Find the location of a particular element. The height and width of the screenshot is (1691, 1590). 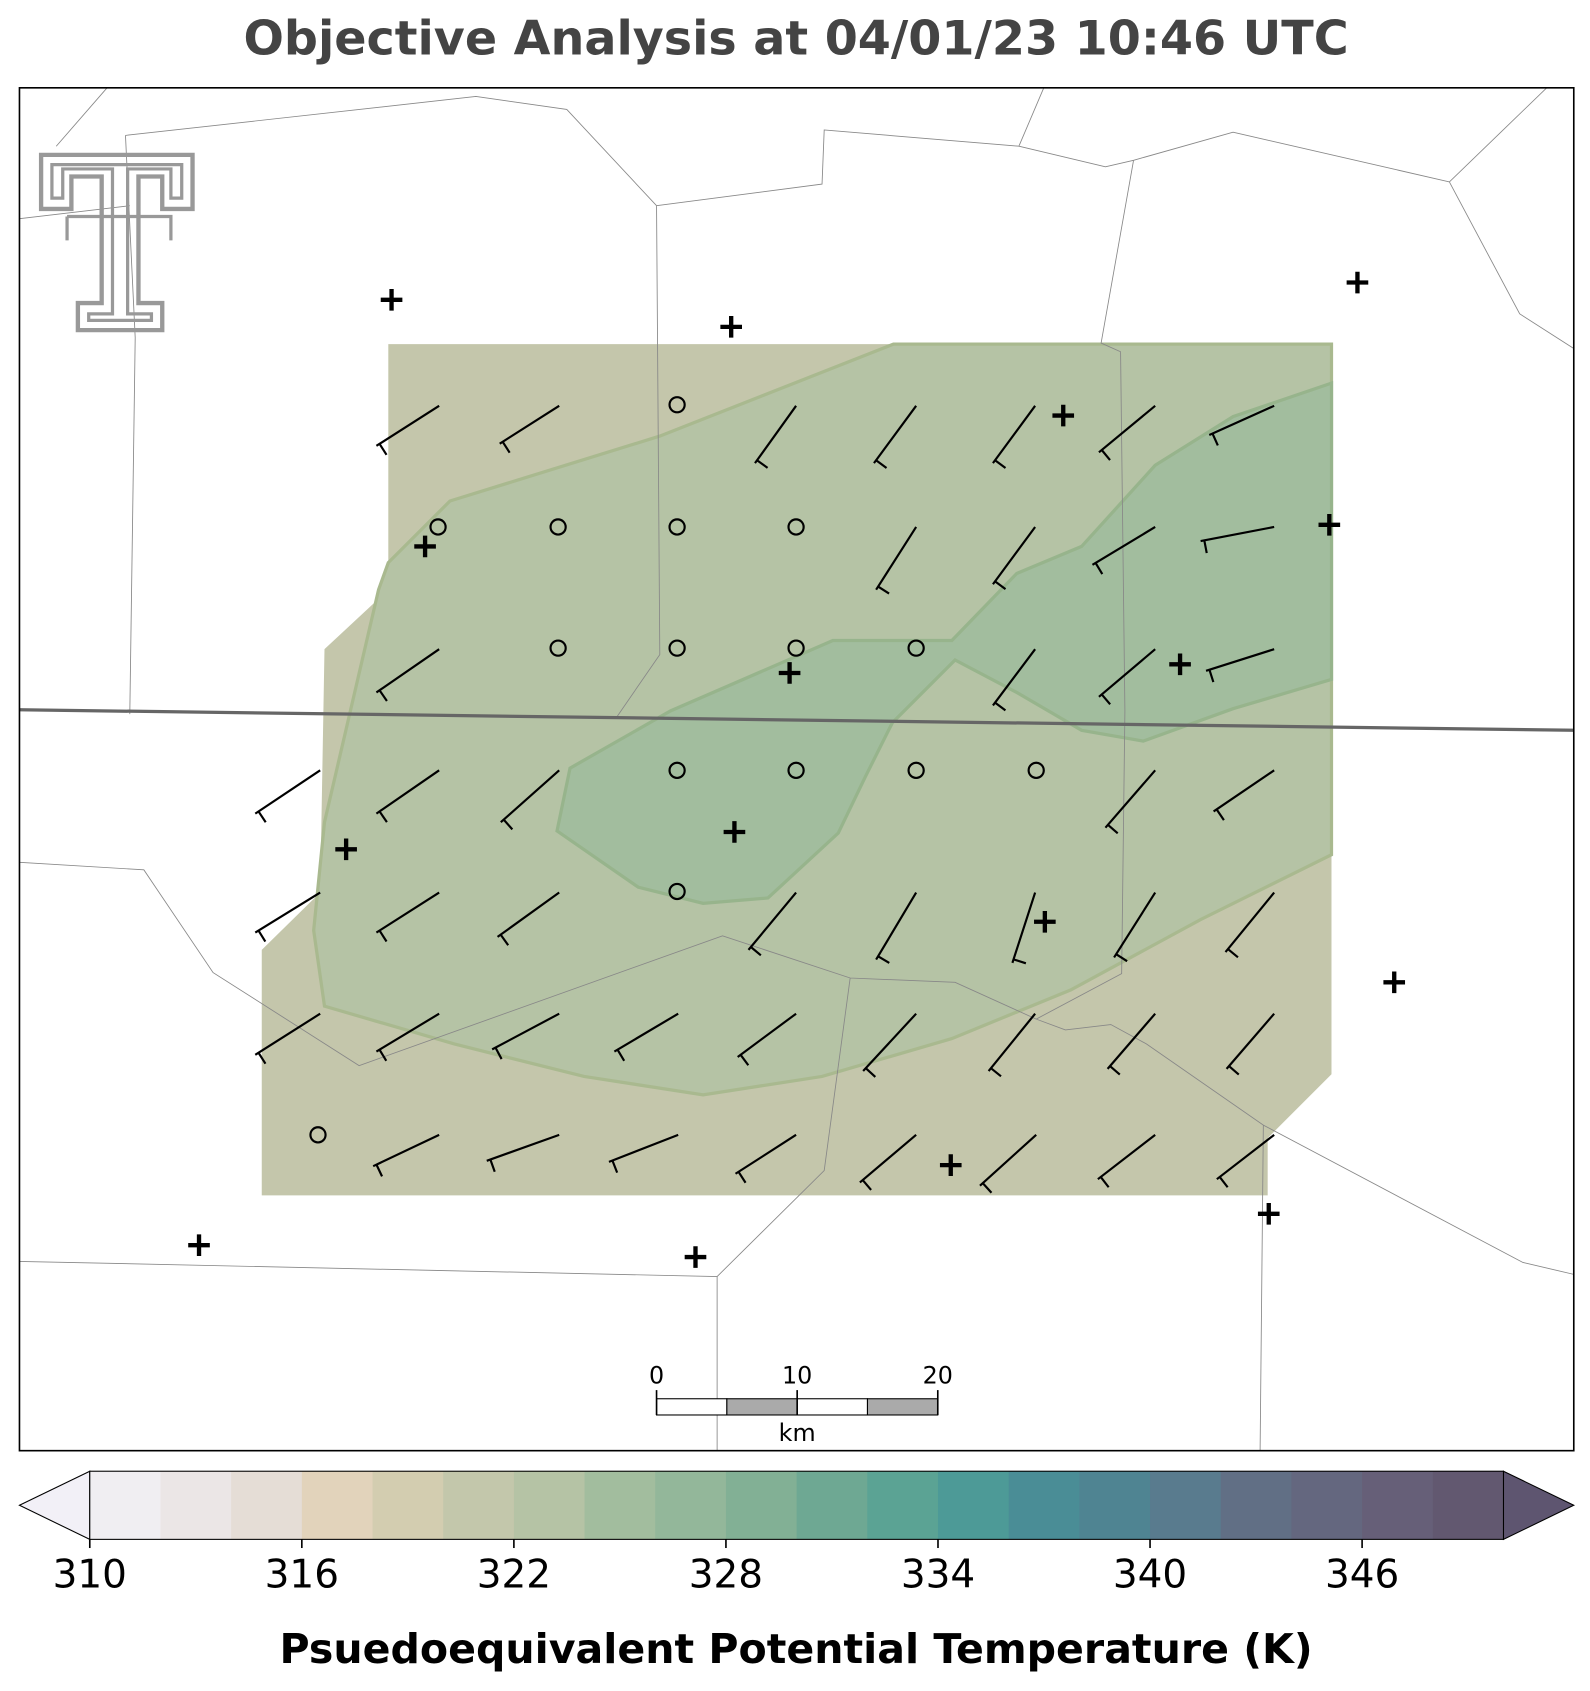

colorbar-tick-label: 328 is located at coordinates (726, 1575).